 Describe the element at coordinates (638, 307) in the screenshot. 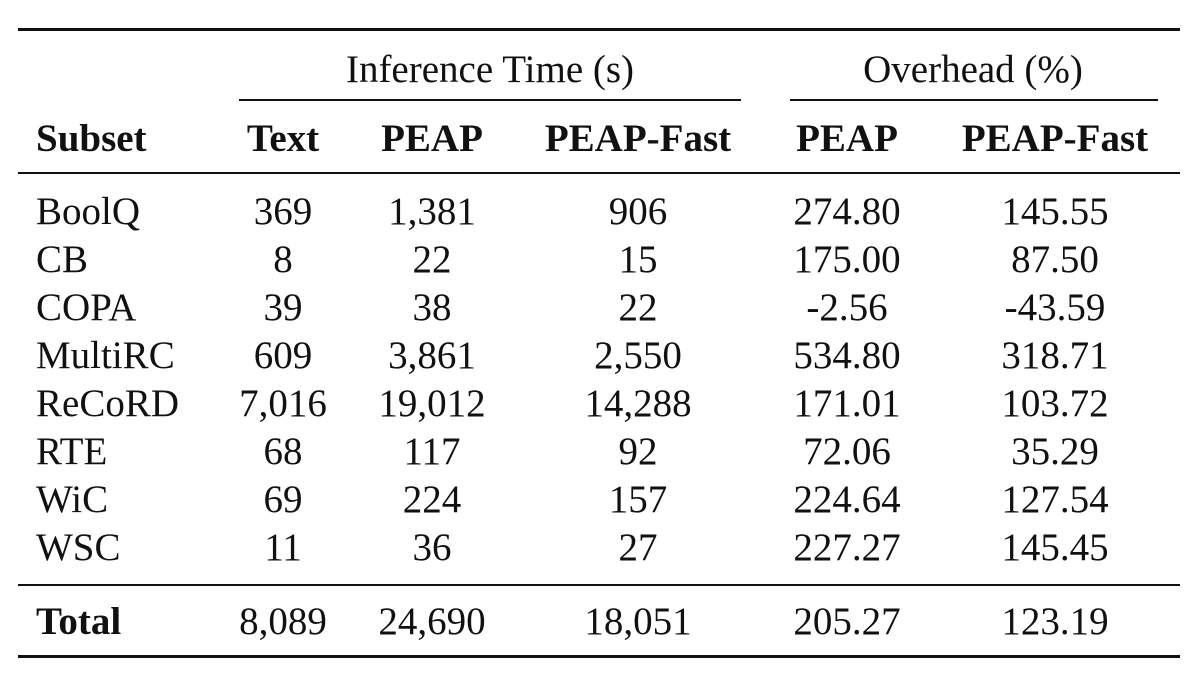

I see `cell-peap-fast-time: 22` at that location.